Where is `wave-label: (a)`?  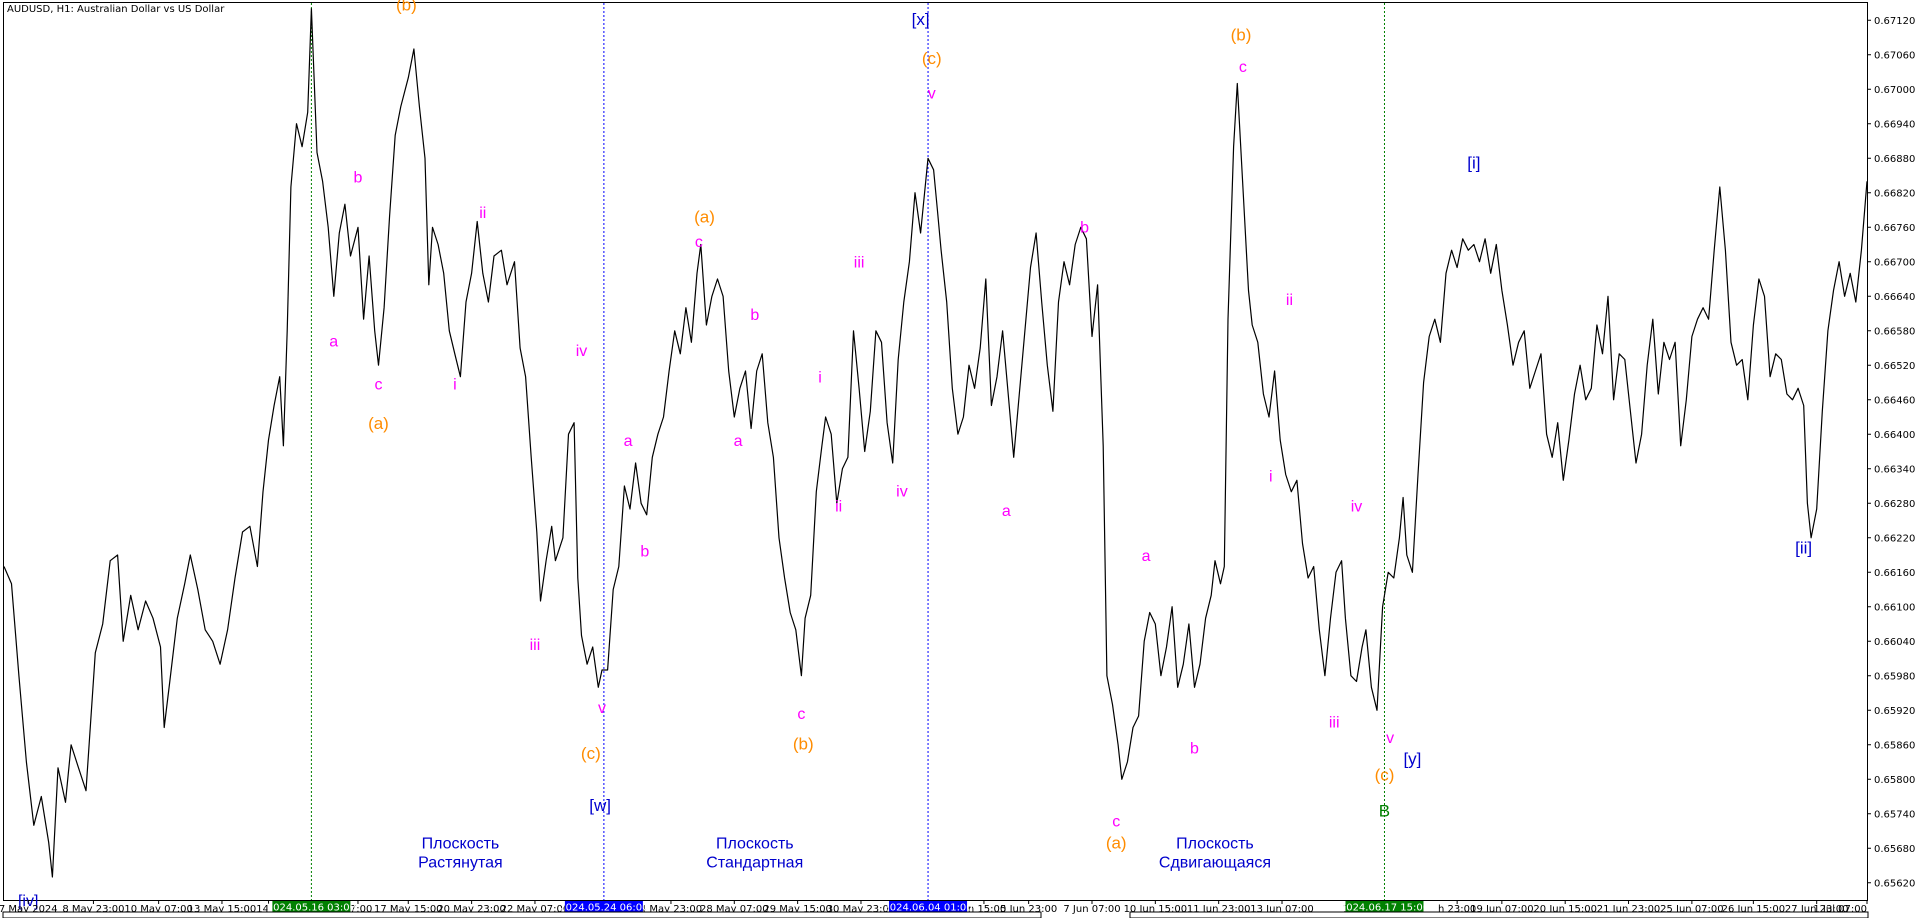
wave-label: (a) is located at coordinates (378, 423).